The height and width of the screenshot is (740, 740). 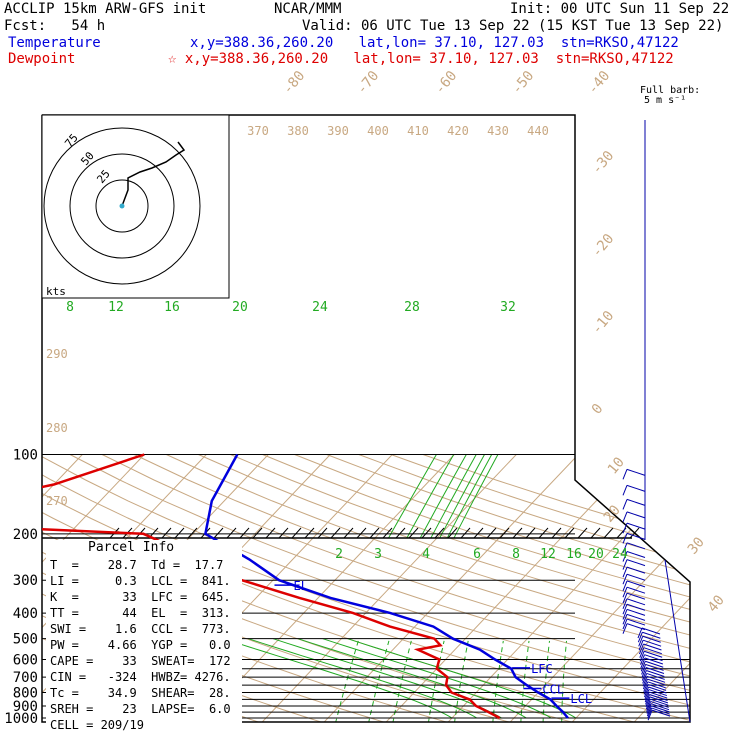 I want to click on parcel-info-row: Tc = 34.9 SHEAR= 28., so click(x=140, y=693).